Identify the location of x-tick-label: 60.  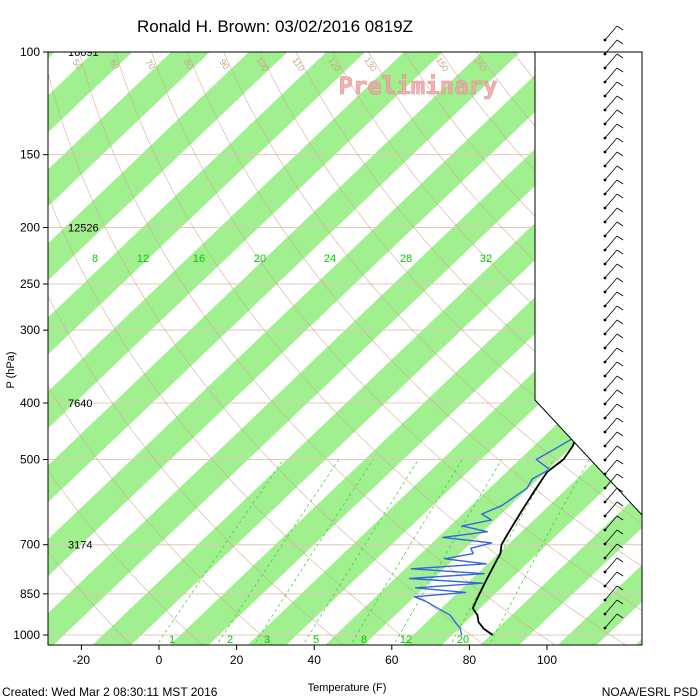
(392, 660).